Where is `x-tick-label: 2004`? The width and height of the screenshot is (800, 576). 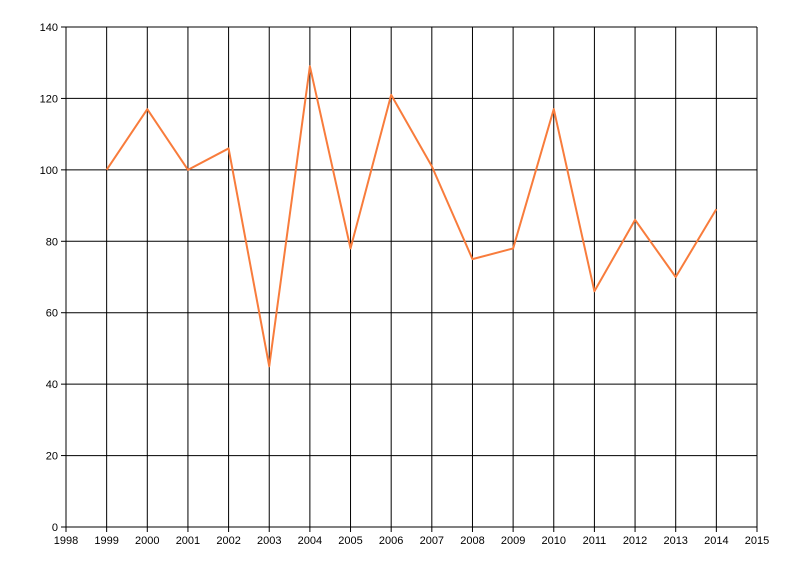 x-tick-label: 2004 is located at coordinates (310, 541).